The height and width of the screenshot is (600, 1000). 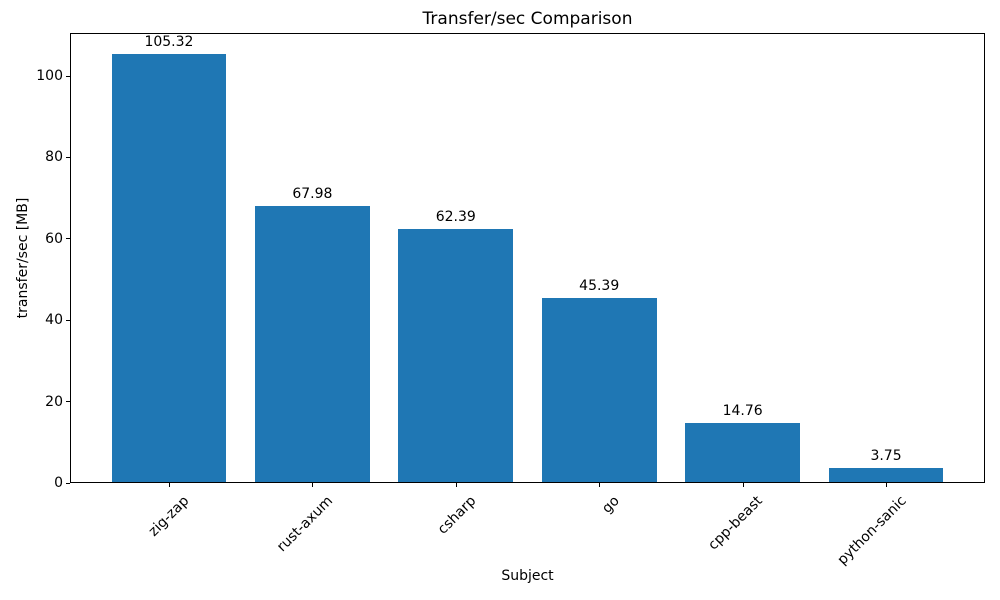 I want to click on y-tick-label: 40, so click(x=54, y=320).